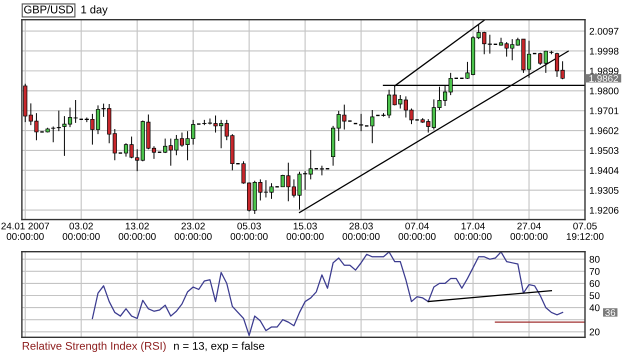  Describe the element at coordinates (595, 332) in the screenshot. I see `y-tick-label: 20` at that location.